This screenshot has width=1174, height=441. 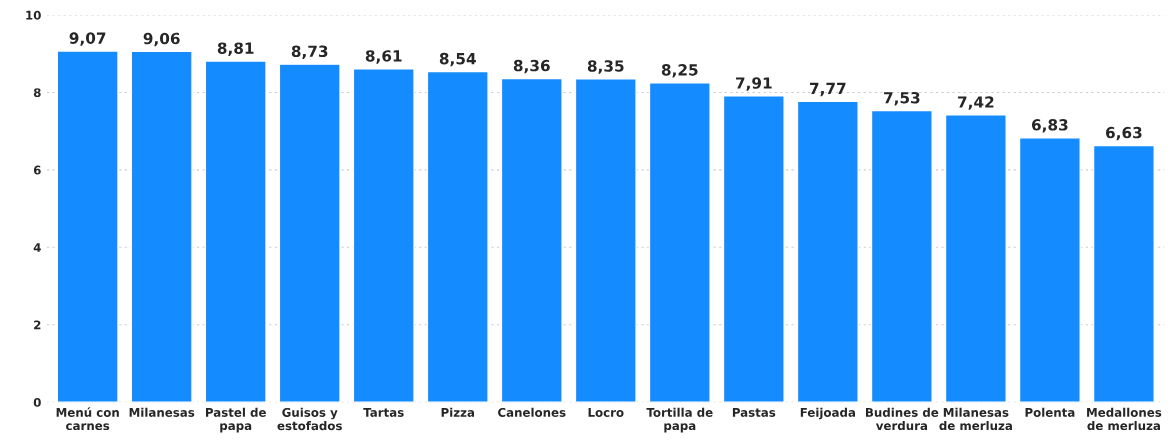 I want to click on x-tick-label: Milanesas de merluza, so click(x=975, y=419).